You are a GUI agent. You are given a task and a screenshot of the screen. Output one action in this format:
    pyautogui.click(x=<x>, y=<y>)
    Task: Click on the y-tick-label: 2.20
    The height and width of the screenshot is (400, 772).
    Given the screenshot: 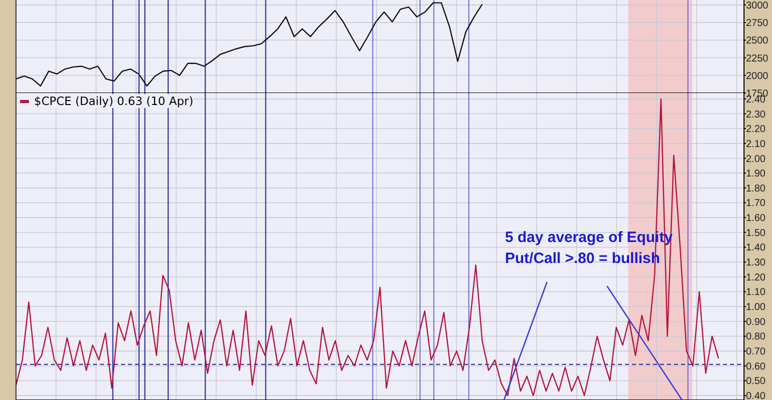 What is the action you would take?
    pyautogui.click(x=756, y=130)
    